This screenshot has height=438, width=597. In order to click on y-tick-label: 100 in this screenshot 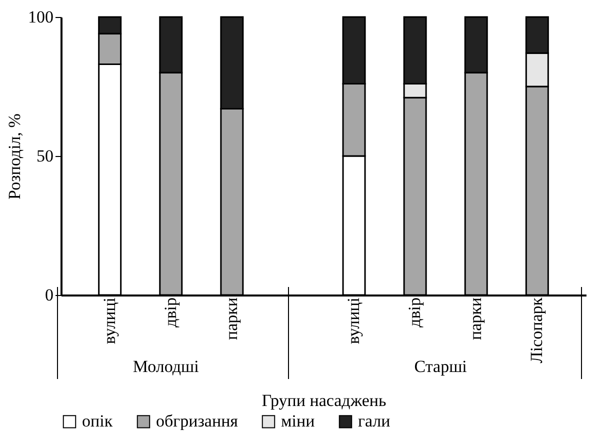, I will do `click(41, 17)`.